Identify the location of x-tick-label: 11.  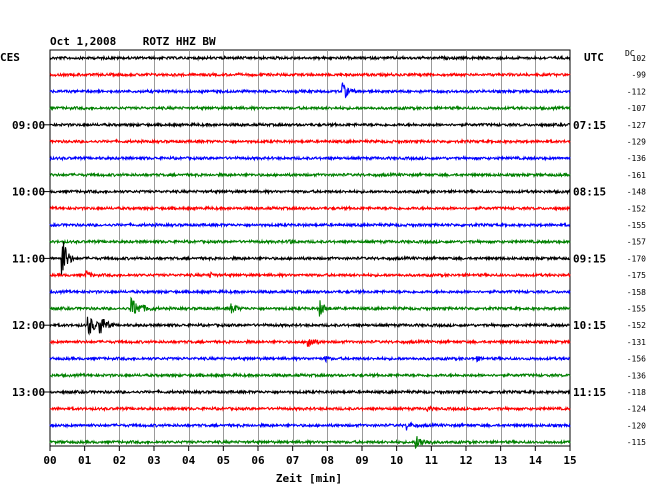
(432, 460).